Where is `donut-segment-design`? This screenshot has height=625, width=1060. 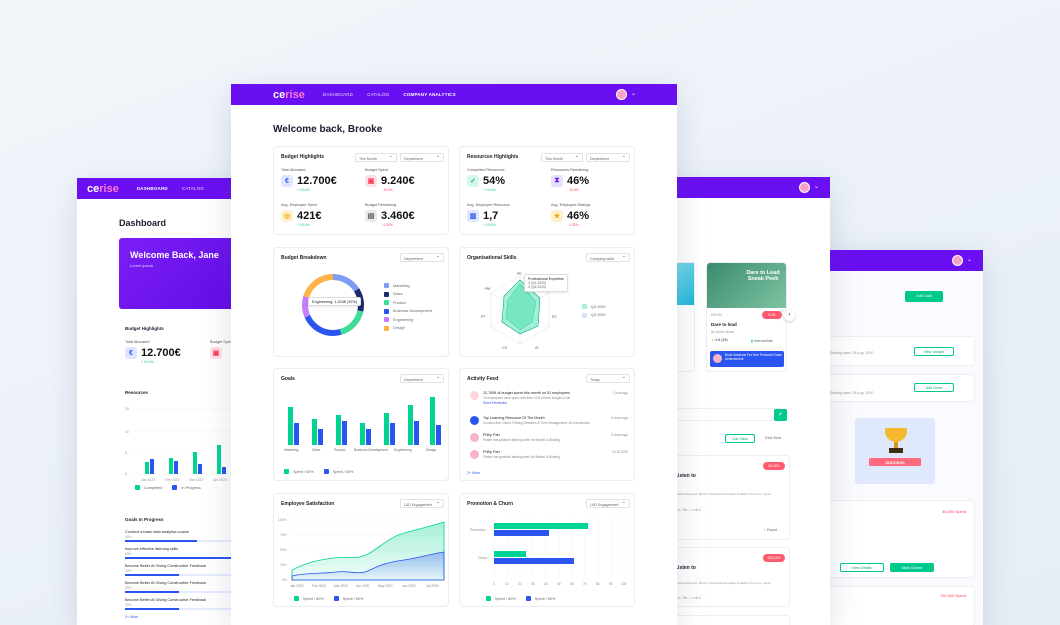
donut-segment-design is located at coordinates (333, 305).